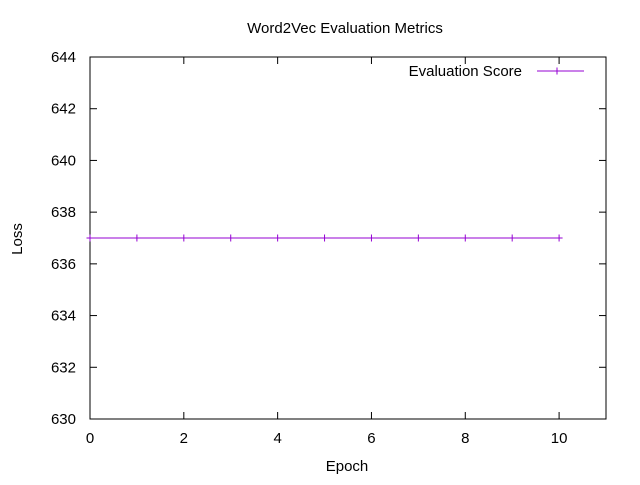 The width and height of the screenshot is (640, 485). I want to click on x-tick-label: 2, so click(184, 438).